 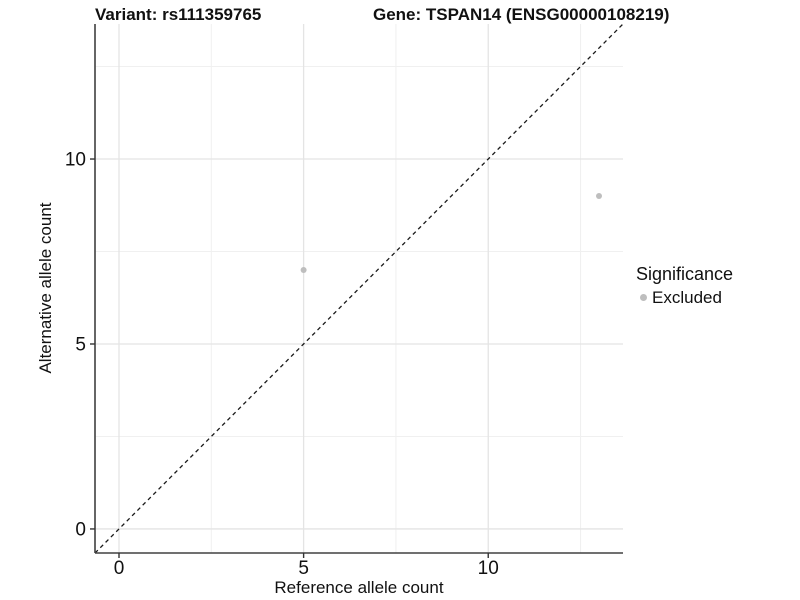 I want to click on legend-title: Significance, so click(x=685, y=274).